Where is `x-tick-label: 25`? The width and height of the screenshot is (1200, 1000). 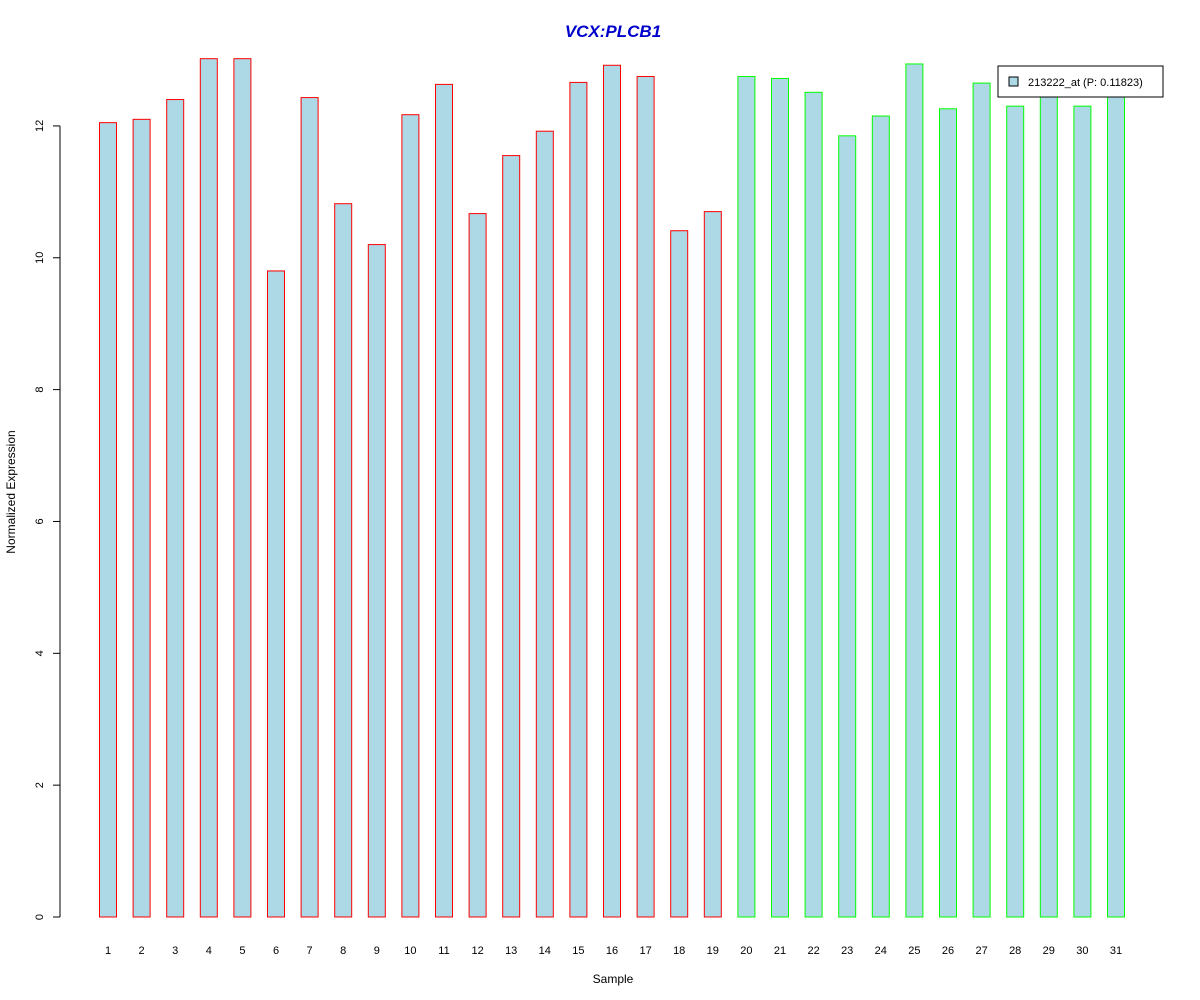
x-tick-label: 25 is located at coordinates (914, 951).